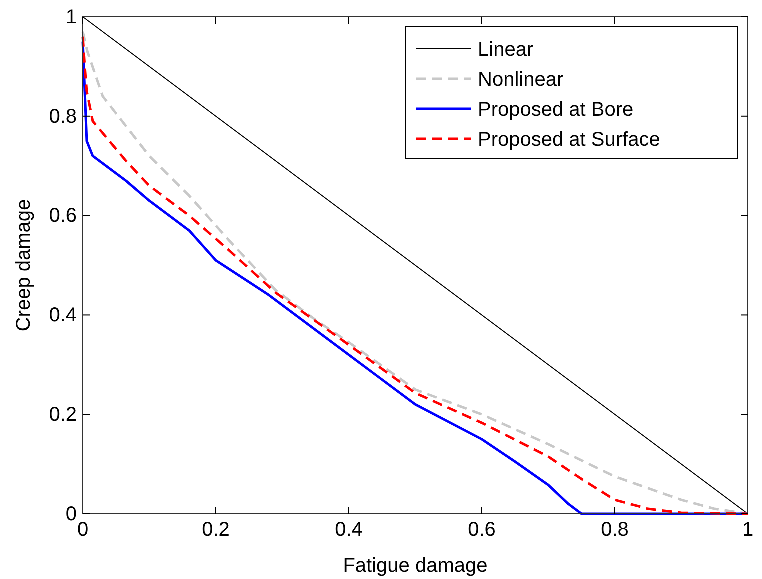 The image size is (762, 579). What do you see at coordinates (415, 566) in the screenshot?
I see `x-axis-title: Fatigue damage` at bounding box center [415, 566].